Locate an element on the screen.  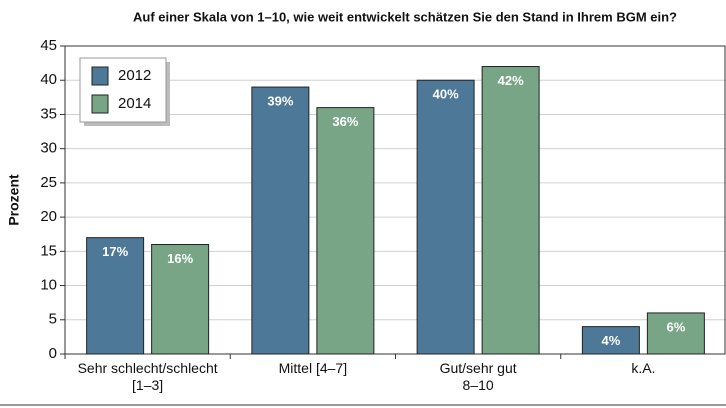
value-label: 16% is located at coordinates (180, 258).